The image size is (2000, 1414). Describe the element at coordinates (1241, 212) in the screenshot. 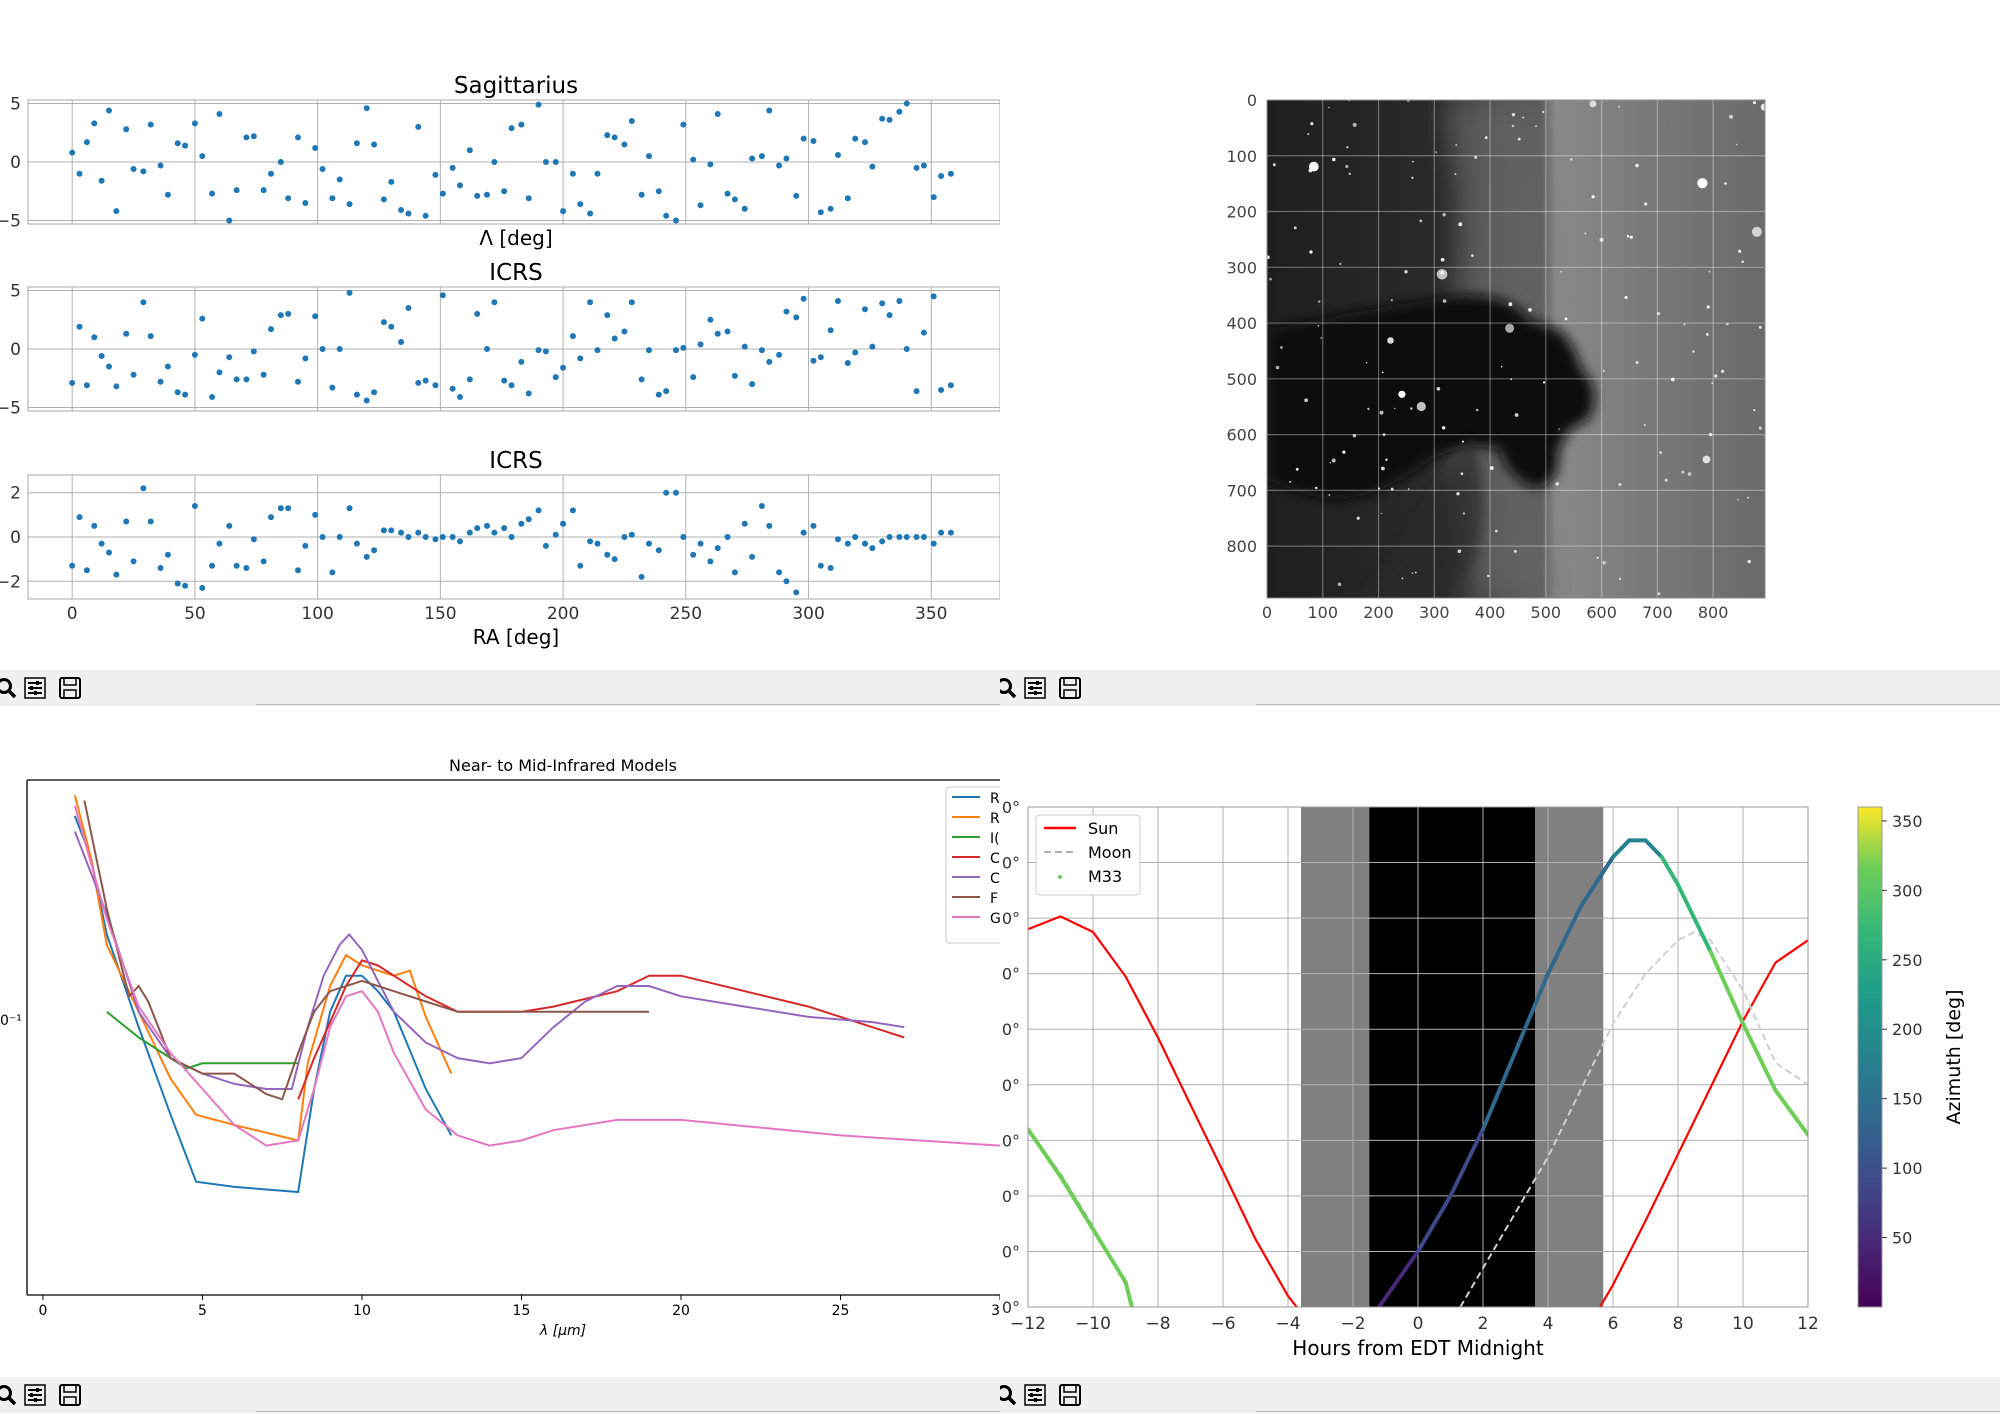

I see `y-tick-label: 200` at that location.